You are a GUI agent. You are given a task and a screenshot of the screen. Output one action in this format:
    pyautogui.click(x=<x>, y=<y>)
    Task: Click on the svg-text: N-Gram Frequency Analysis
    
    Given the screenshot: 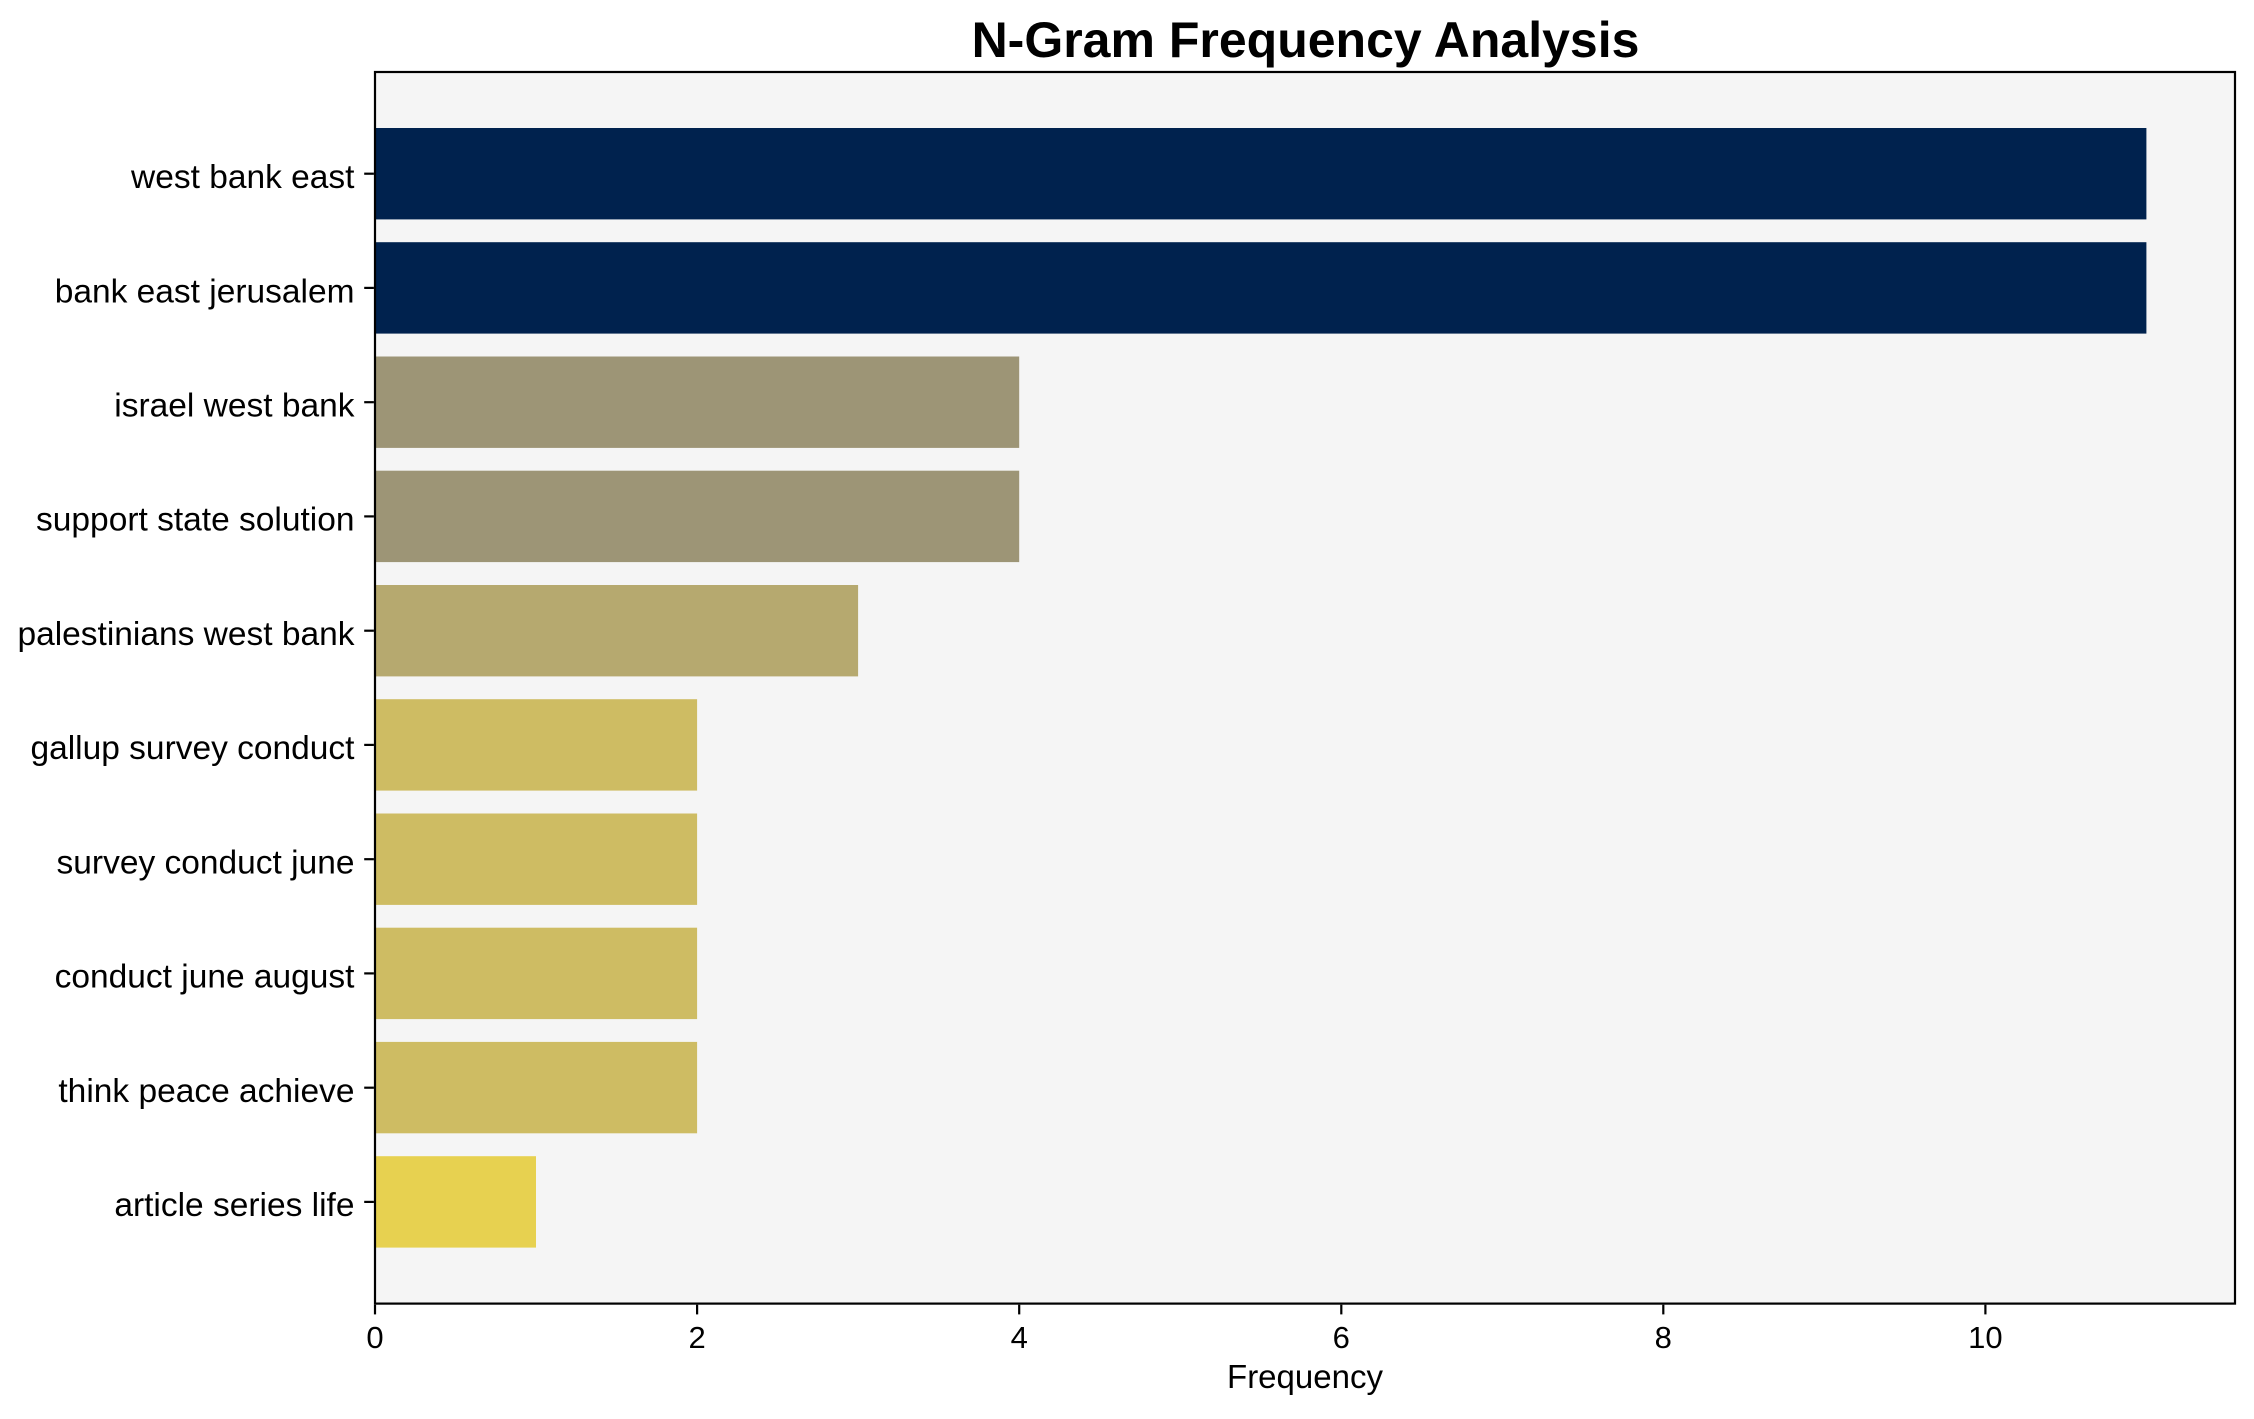 What is the action you would take?
    pyautogui.click(x=1306, y=40)
    